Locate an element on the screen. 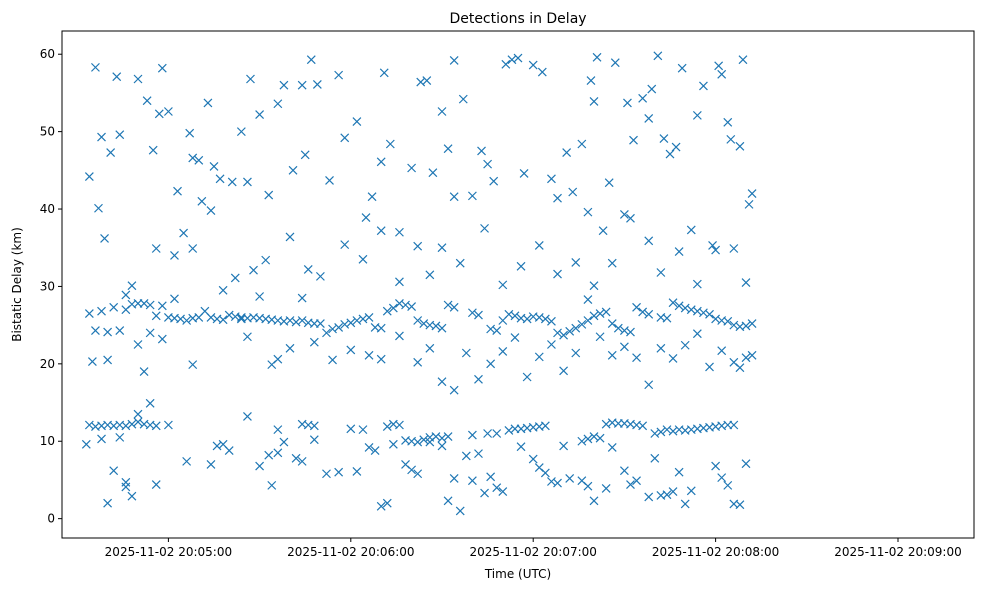 The height and width of the screenshot is (590, 989). y-tick-label: 0 is located at coordinates (51, 519).